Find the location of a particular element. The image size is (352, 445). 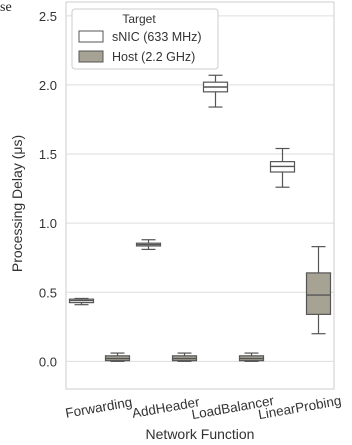

x-axis-label: Network Function is located at coordinates (200, 434).